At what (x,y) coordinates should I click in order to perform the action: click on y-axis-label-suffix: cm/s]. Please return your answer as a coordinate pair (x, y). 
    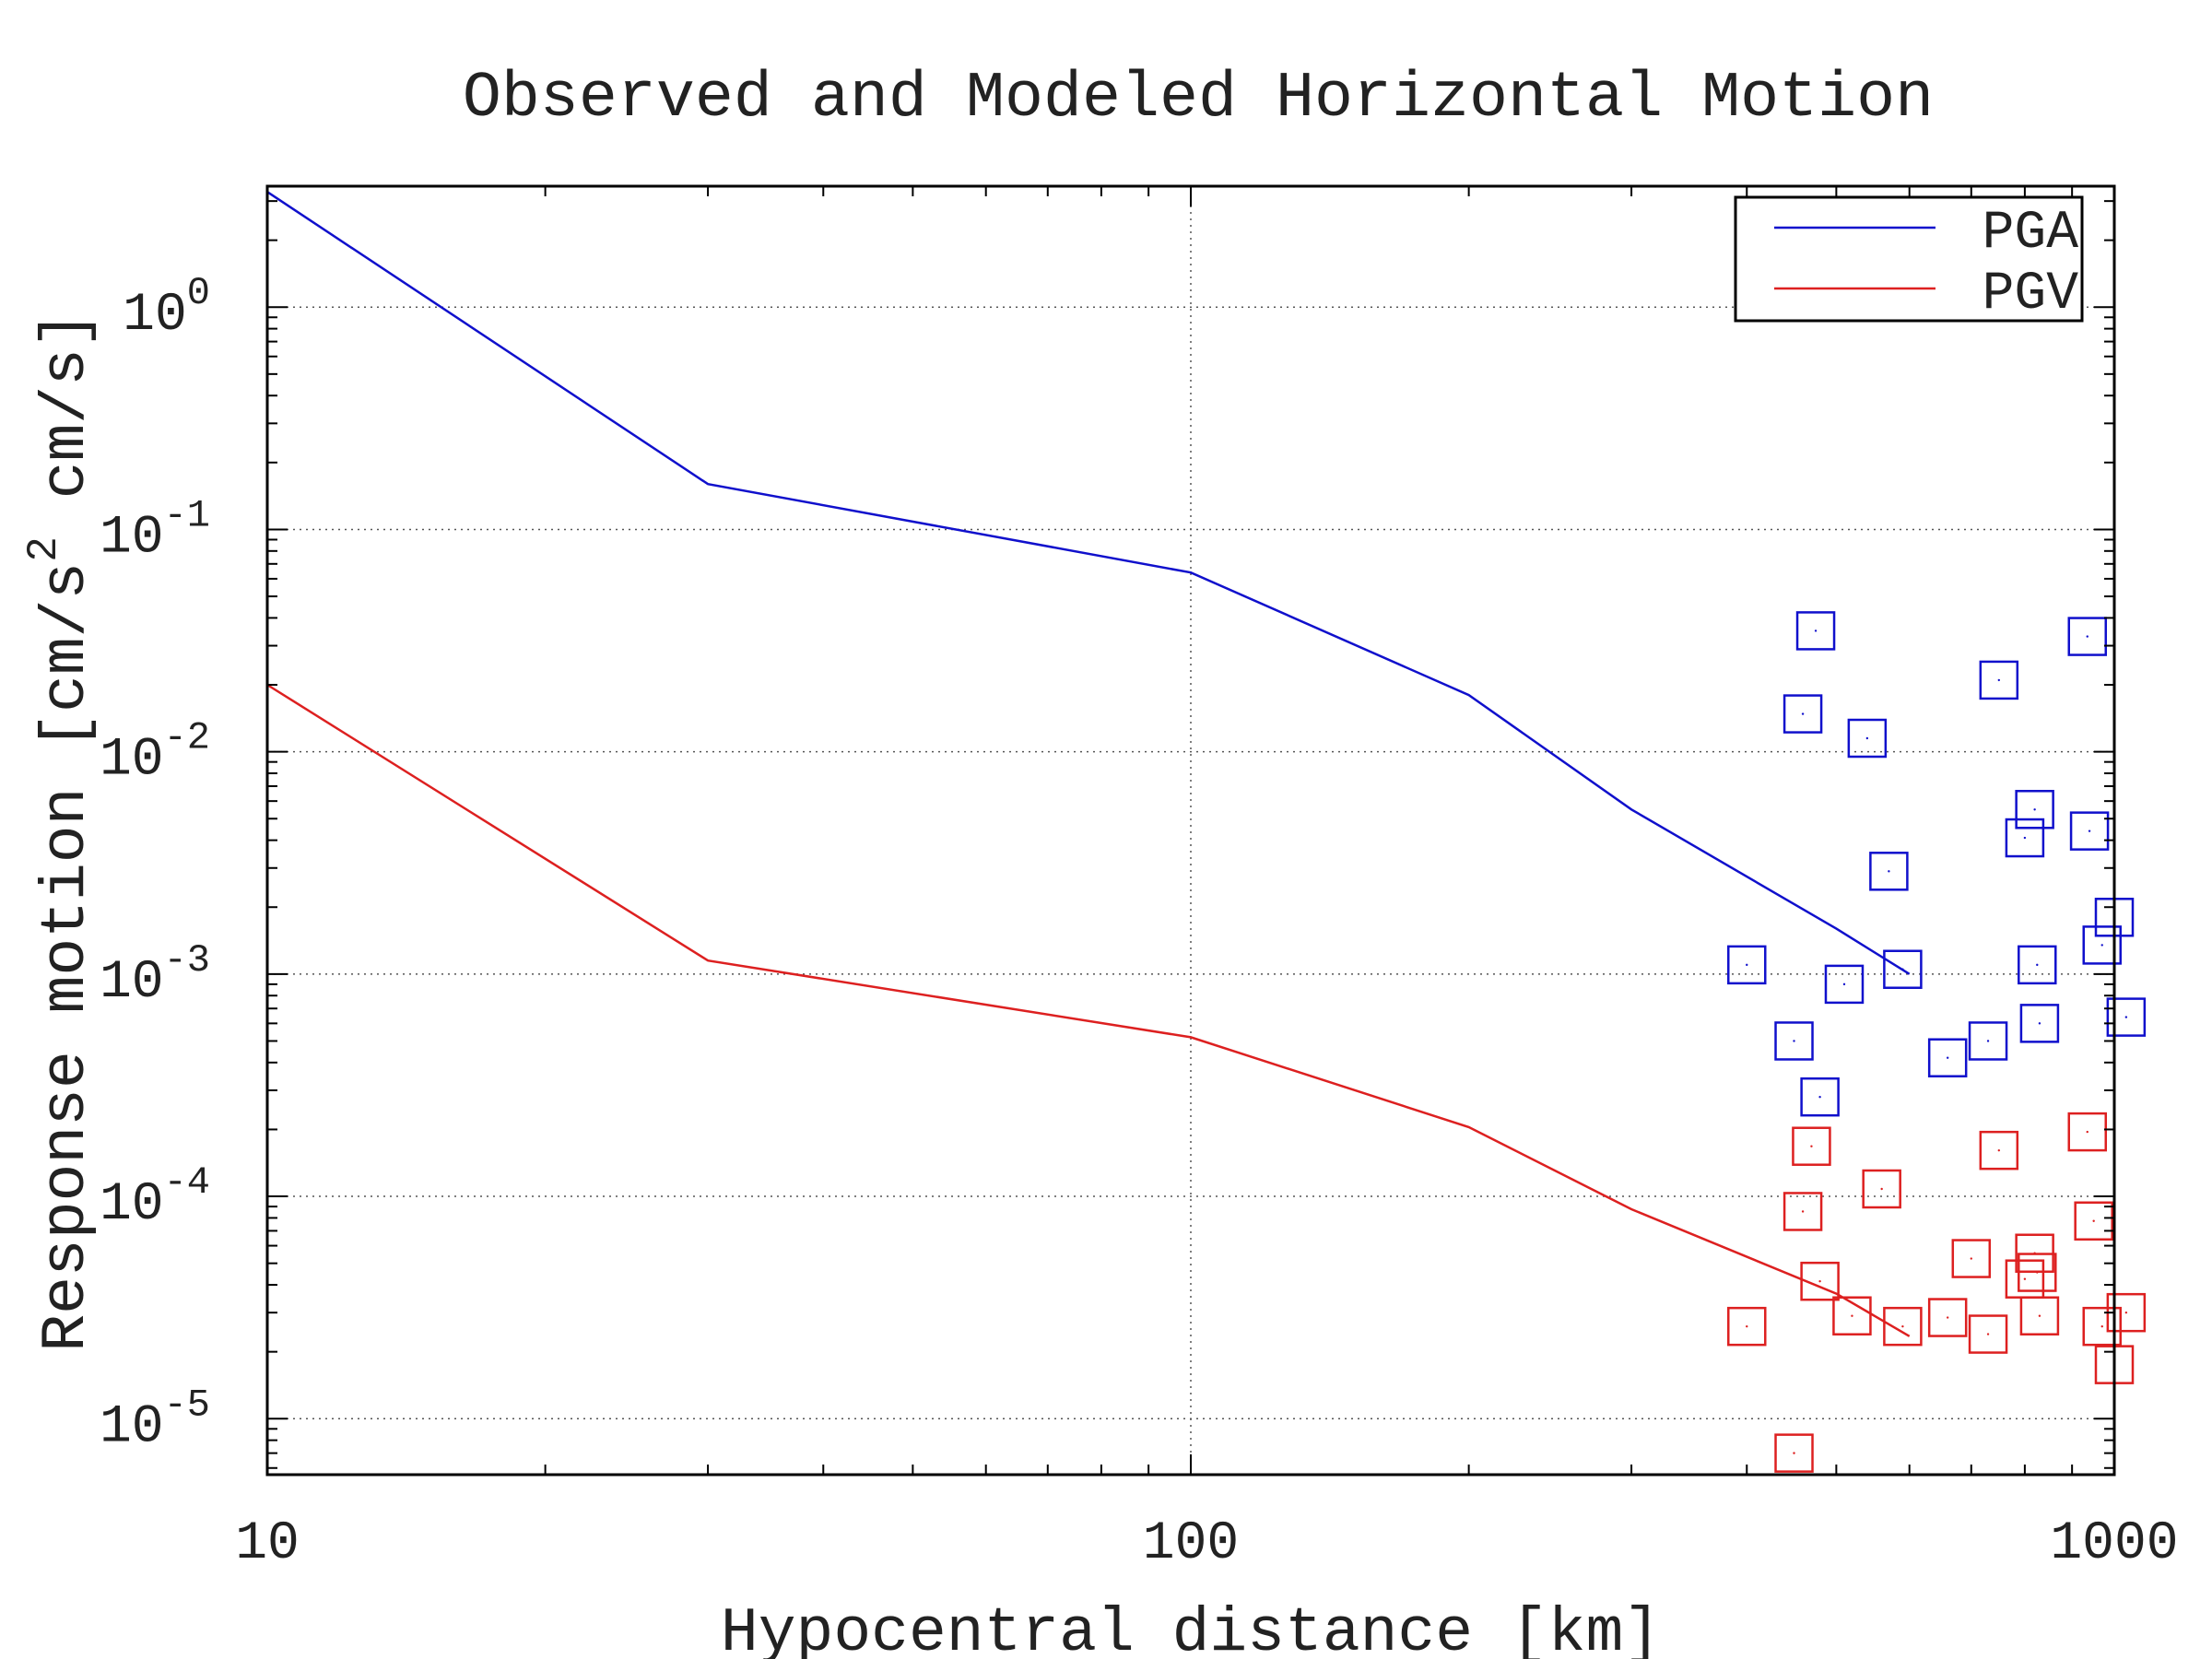
    Looking at the image, I should click on (66, 423).